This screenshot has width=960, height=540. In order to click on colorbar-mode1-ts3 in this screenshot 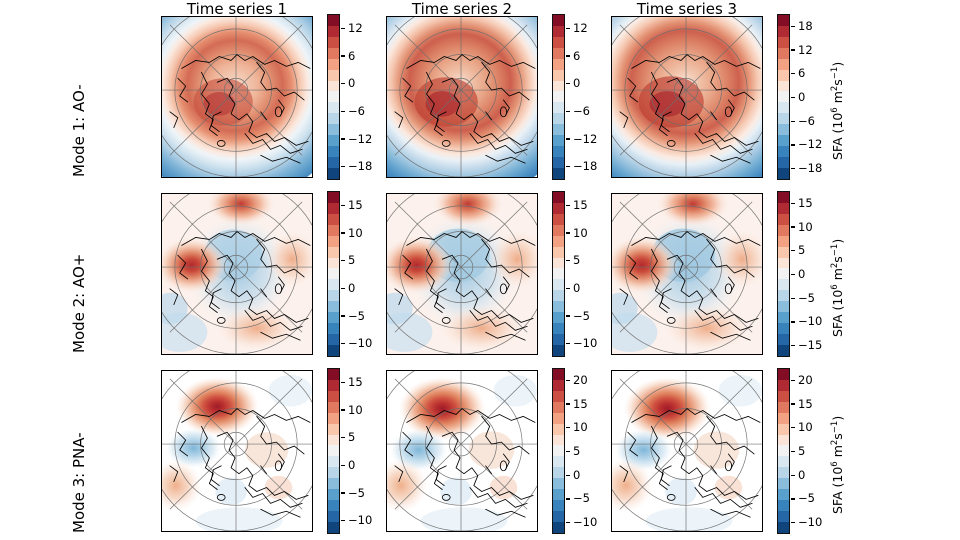, I will do `click(783, 97)`.